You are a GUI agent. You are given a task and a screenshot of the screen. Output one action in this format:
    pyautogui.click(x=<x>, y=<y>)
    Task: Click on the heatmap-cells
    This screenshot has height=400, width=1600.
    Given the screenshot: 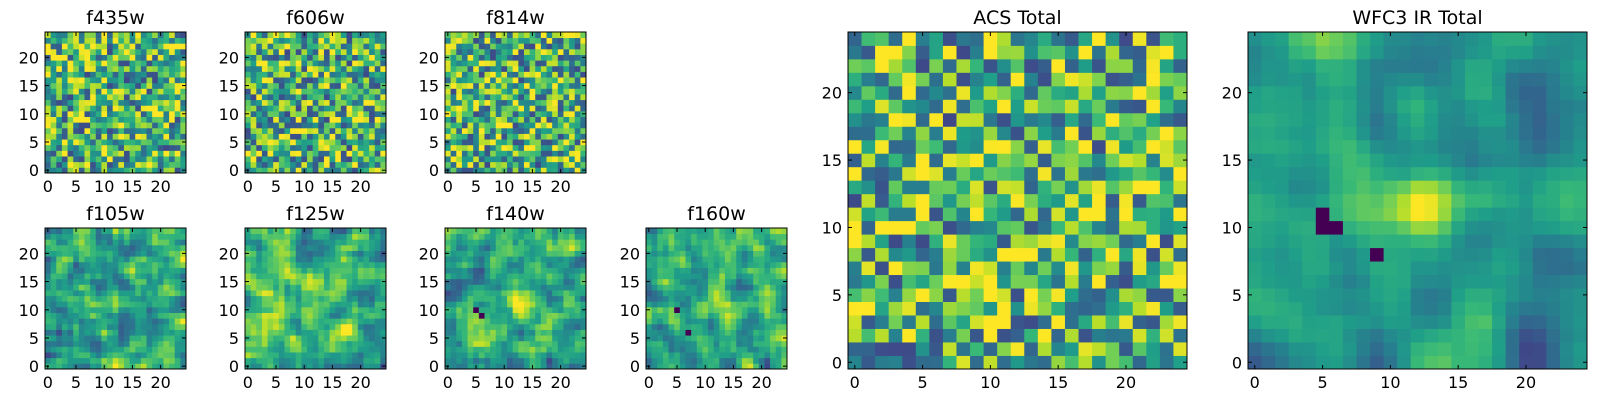 What is the action you would take?
    pyautogui.click(x=116, y=103)
    